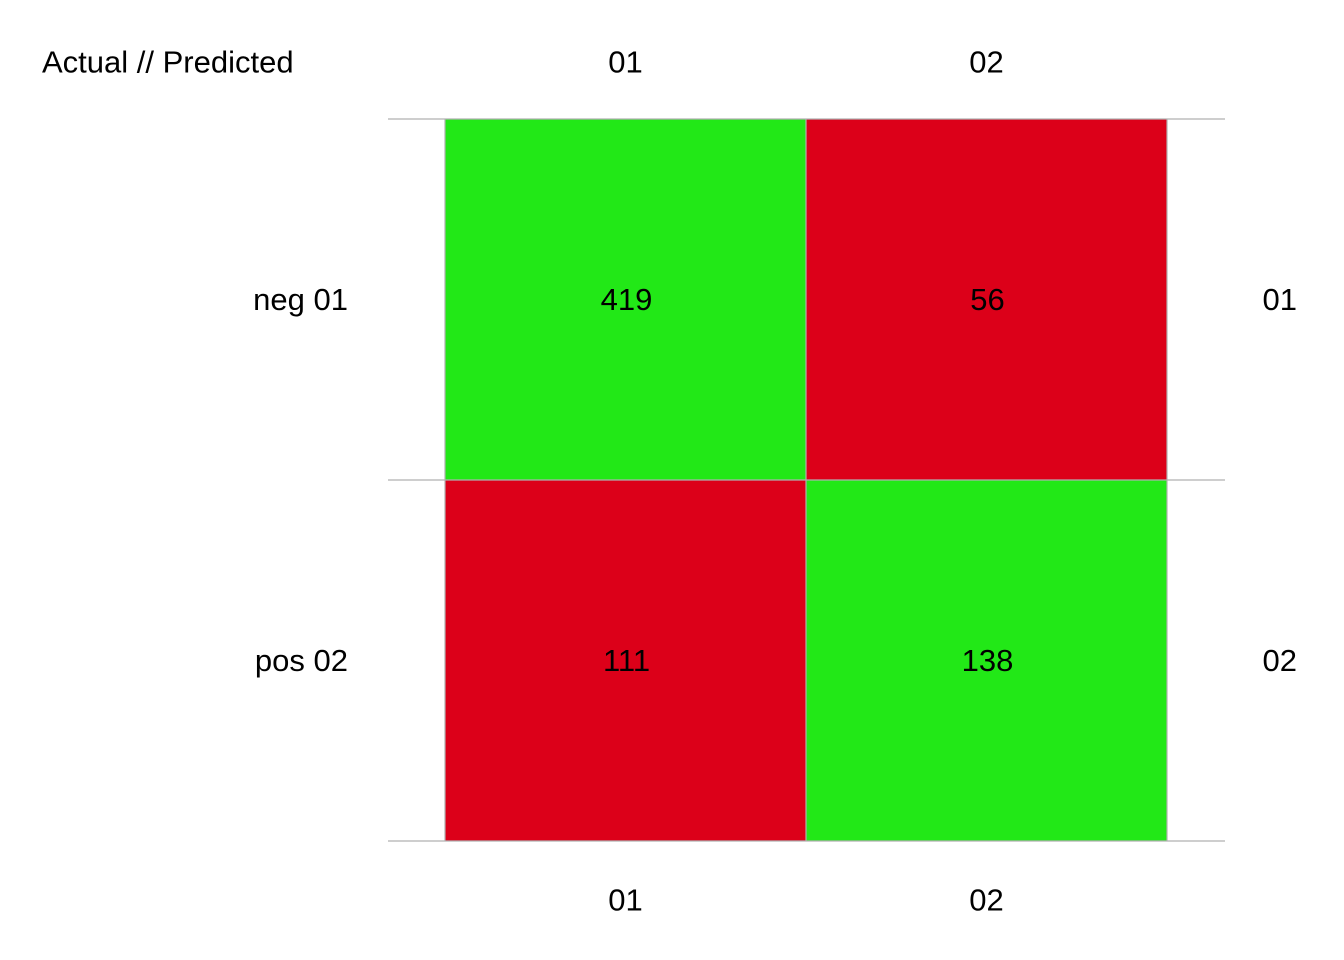 This screenshot has width=1344, height=960. I want to click on cell-value-label: 419, so click(627, 299).